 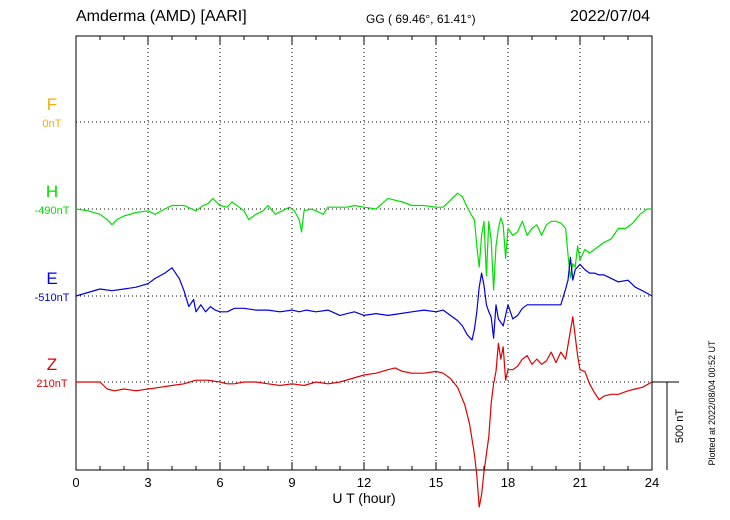 What do you see at coordinates (52, 124) in the screenshot?
I see `series-baseline-f: 0nT` at bounding box center [52, 124].